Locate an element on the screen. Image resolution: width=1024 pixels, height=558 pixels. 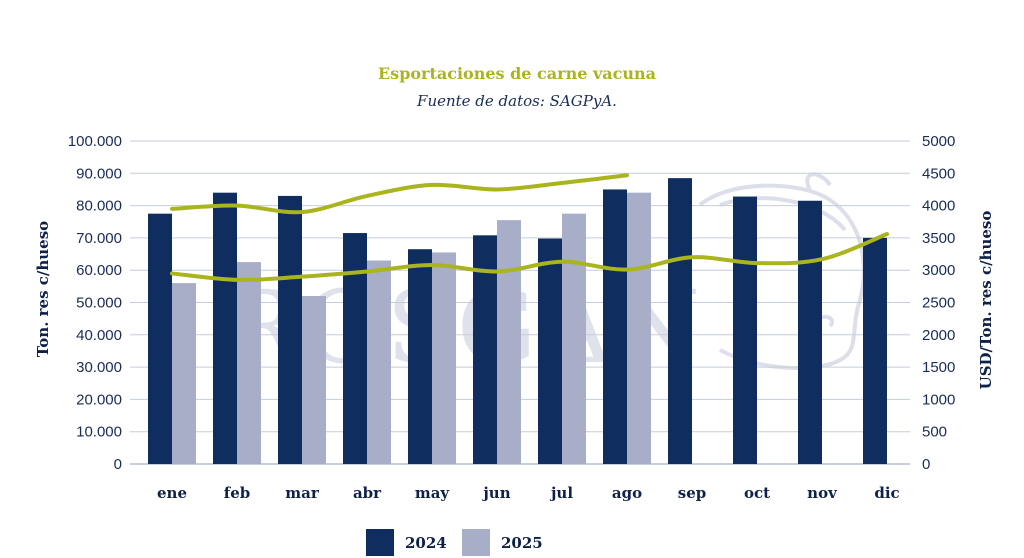
y-tick-label-right: 4500 is located at coordinates (938, 173).